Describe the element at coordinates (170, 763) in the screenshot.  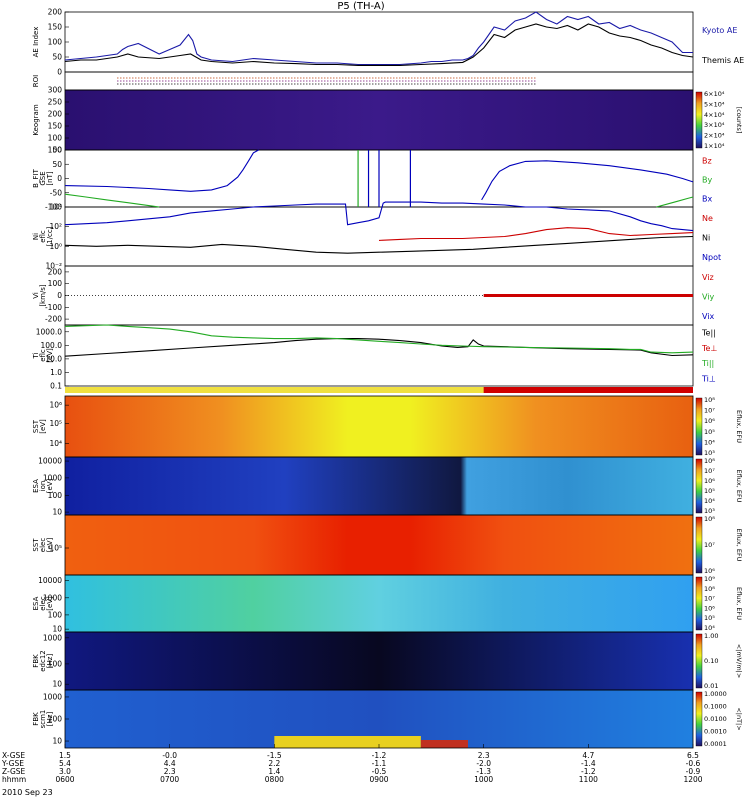
I see `xaxis-tick-label: 4.4` at that location.